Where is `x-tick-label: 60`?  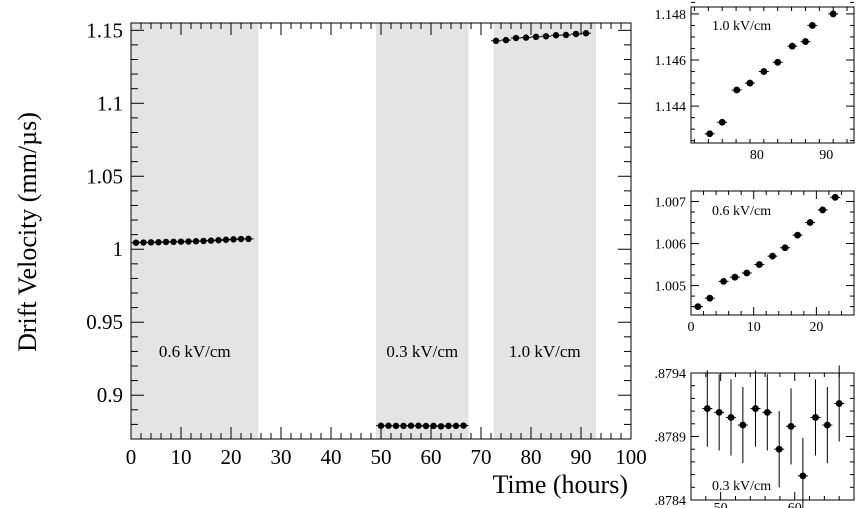 x-tick-label: 60 is located at coordinates (431, 457).